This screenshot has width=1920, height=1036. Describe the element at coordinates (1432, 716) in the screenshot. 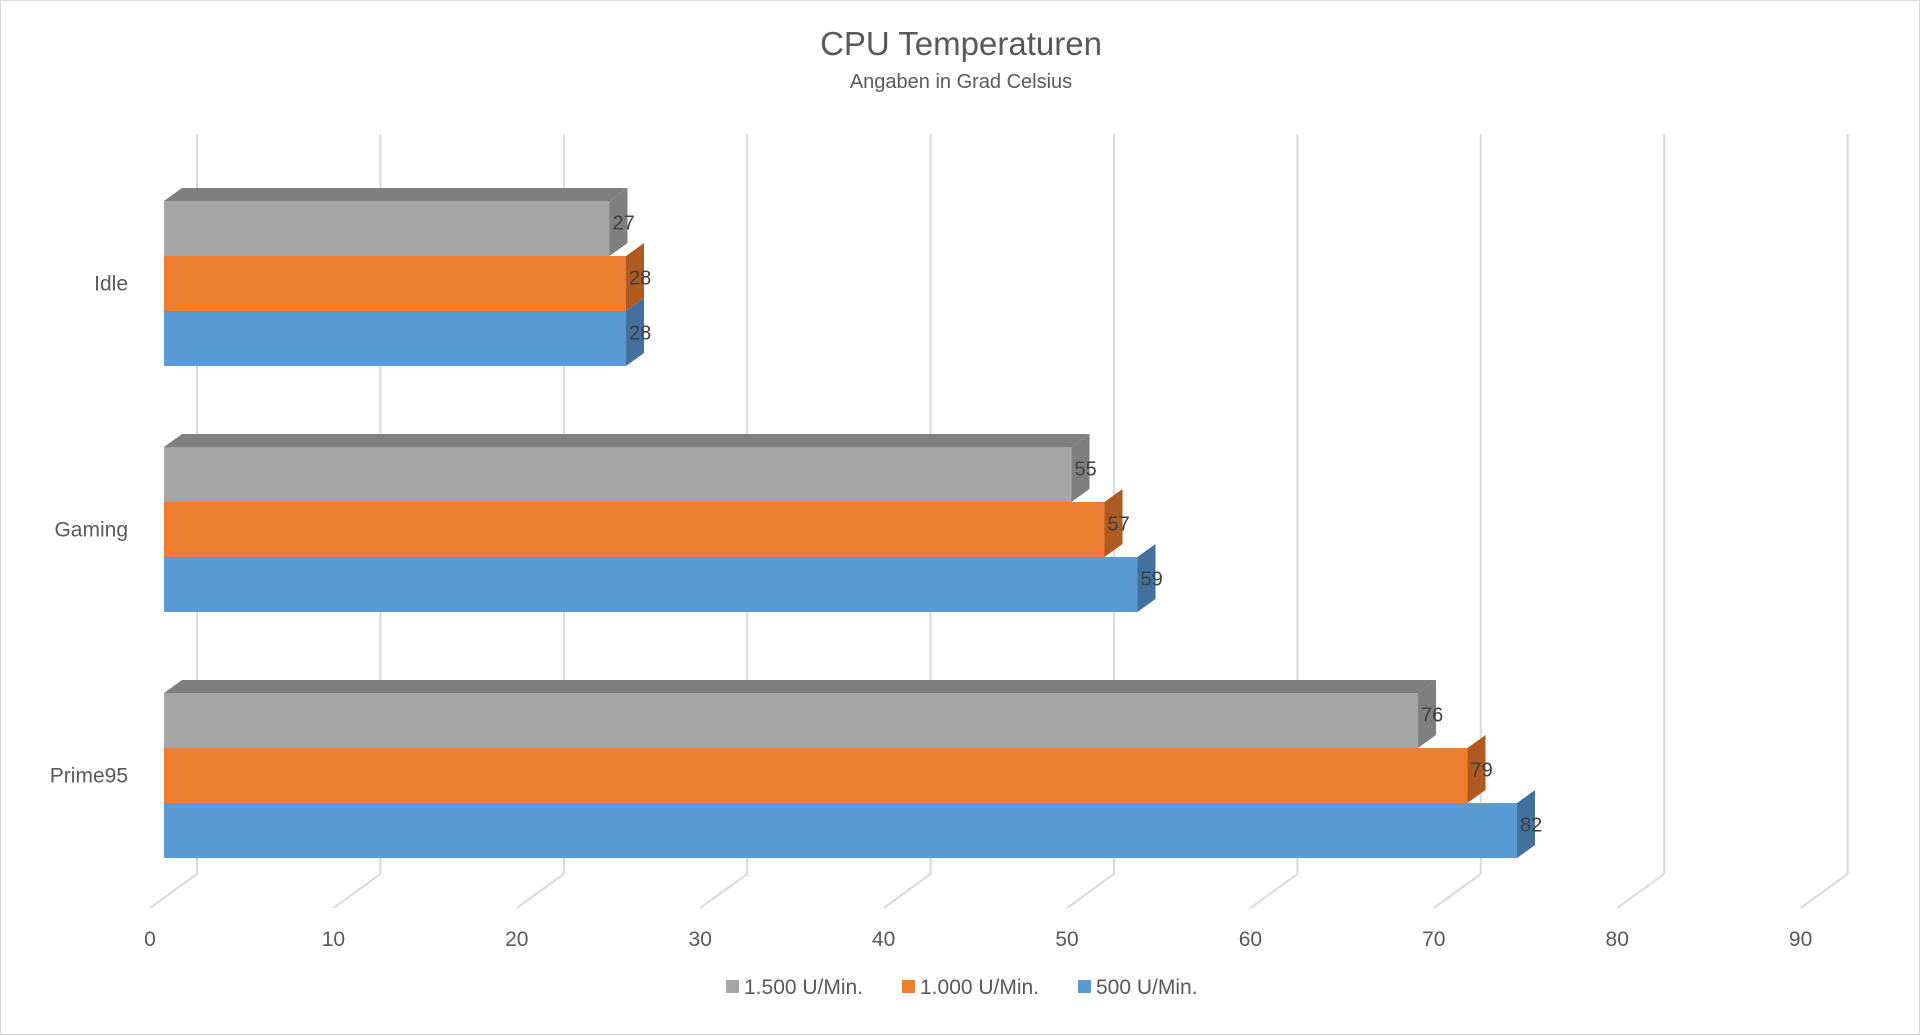

I see `data-label: 76` at that location.